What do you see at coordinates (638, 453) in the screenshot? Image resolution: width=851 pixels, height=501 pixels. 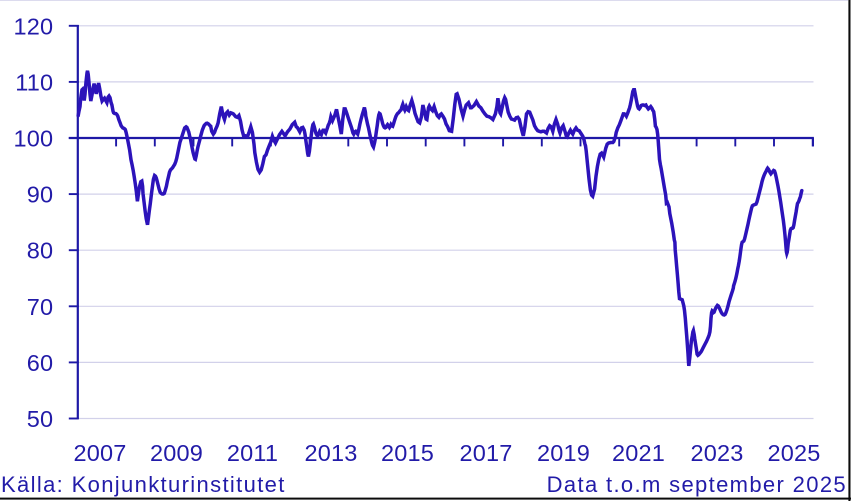 I see `svg-text: 2021` at bounding box center [638, 453].